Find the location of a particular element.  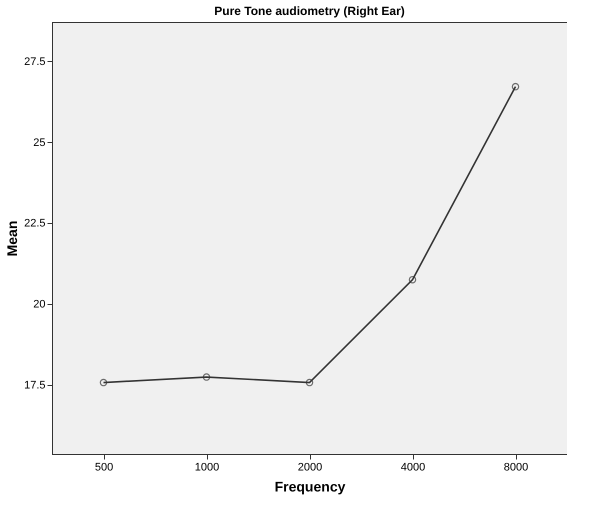

x-tick-label: 500 is located at coordinates (104, 468).